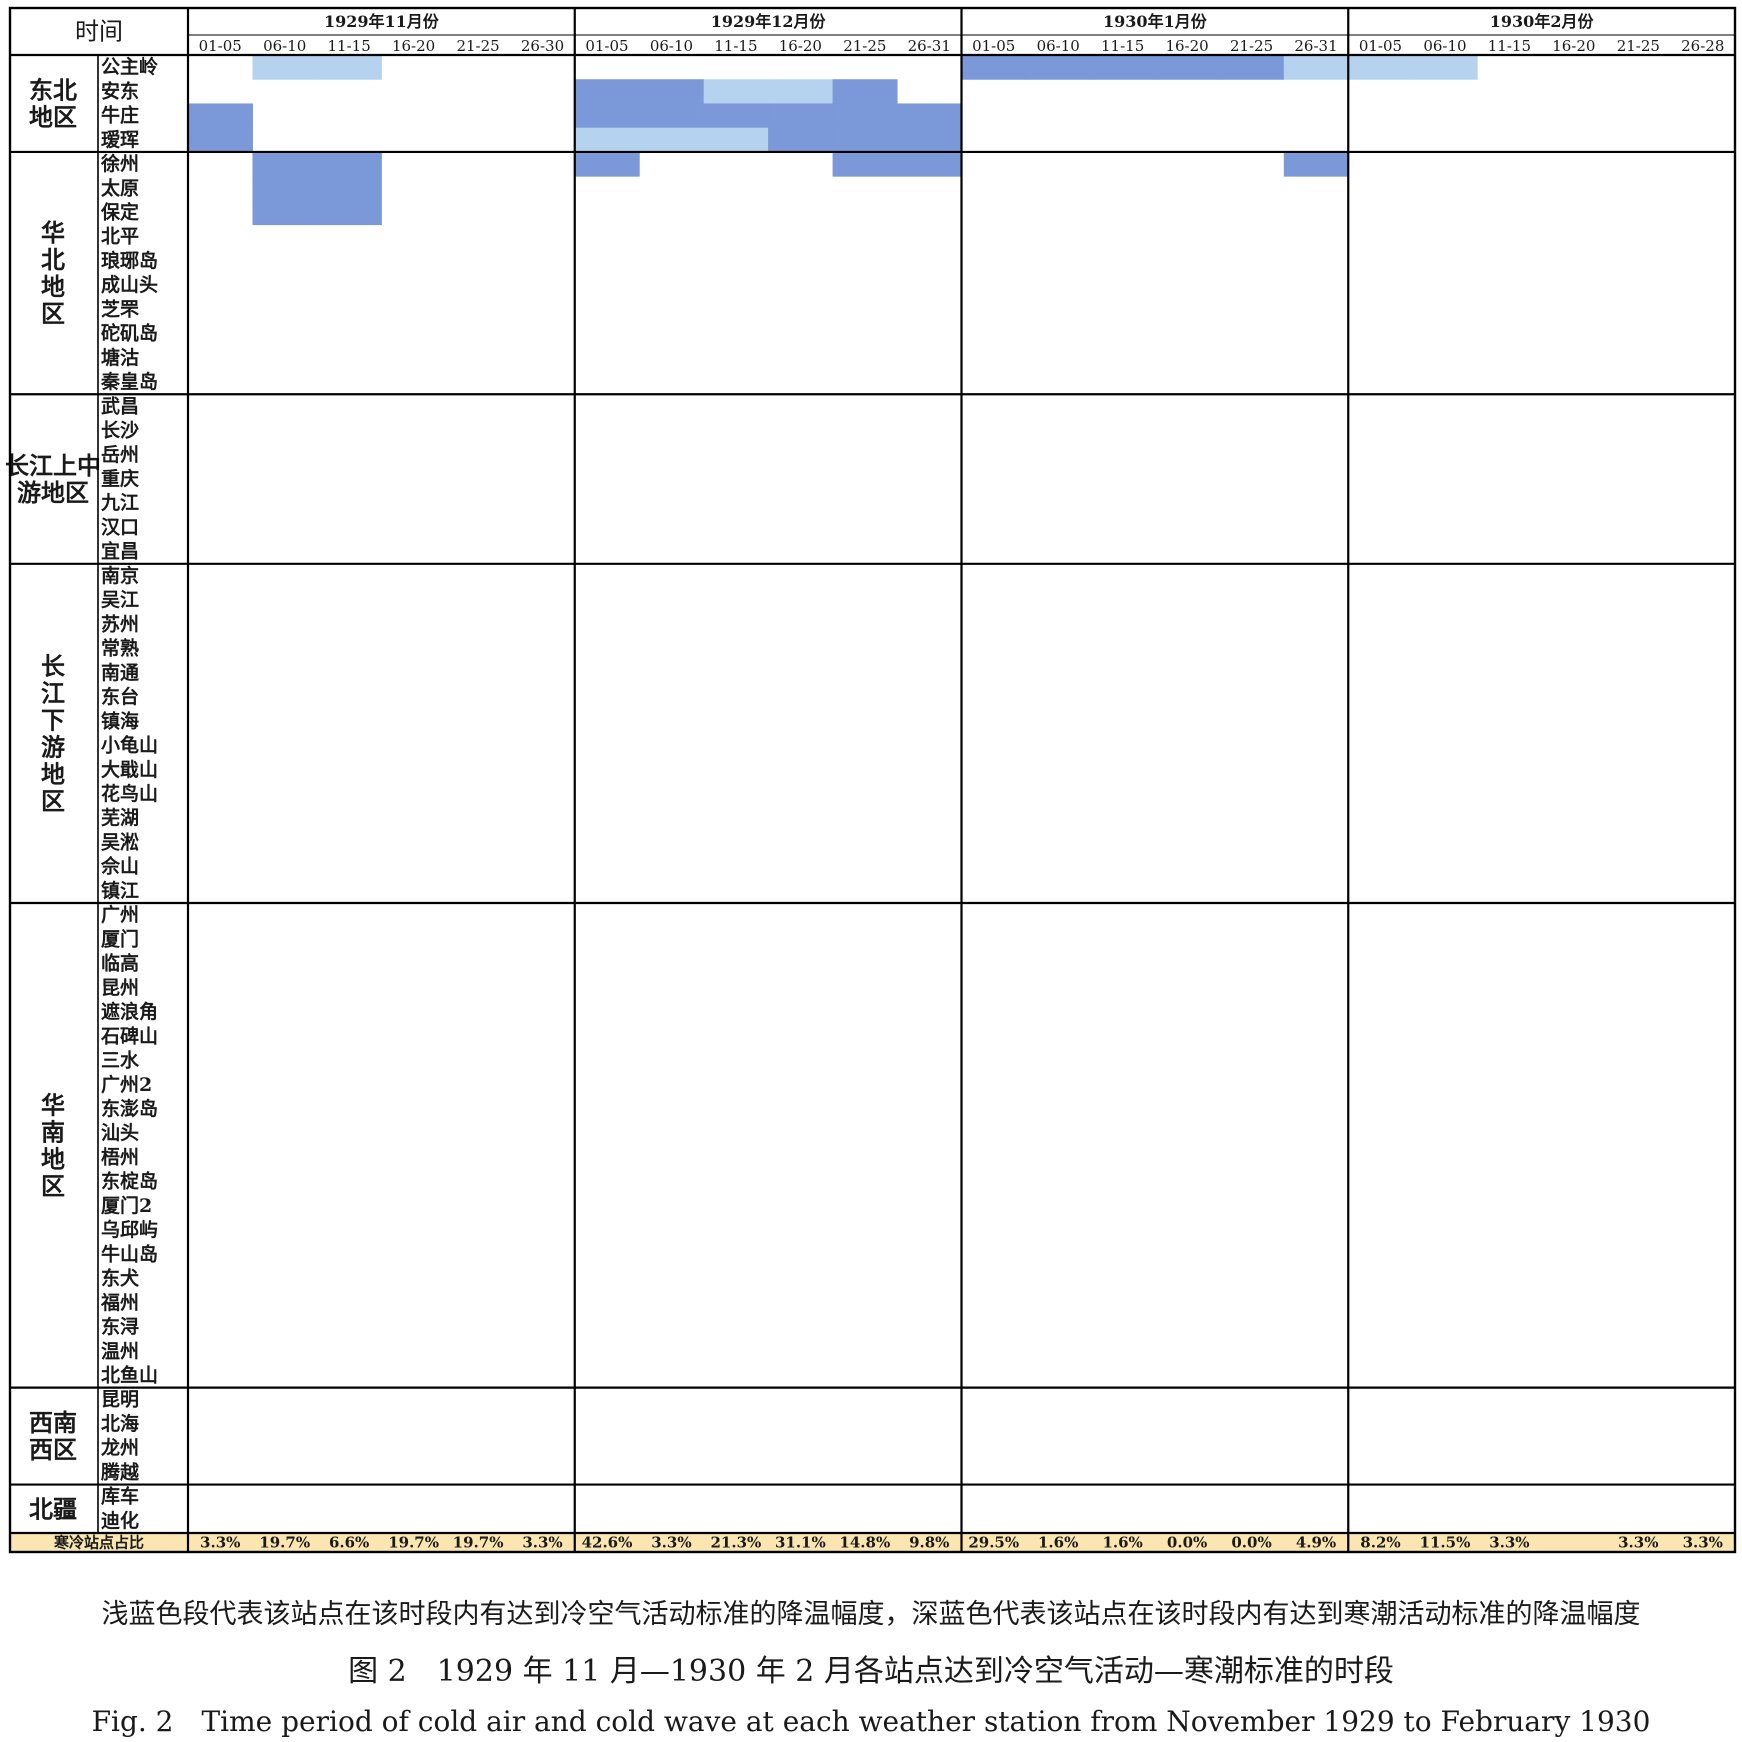  Describe the element at coordinates (120, 139) in the screenshot. I see `station-label: 瑷珲` at that location.